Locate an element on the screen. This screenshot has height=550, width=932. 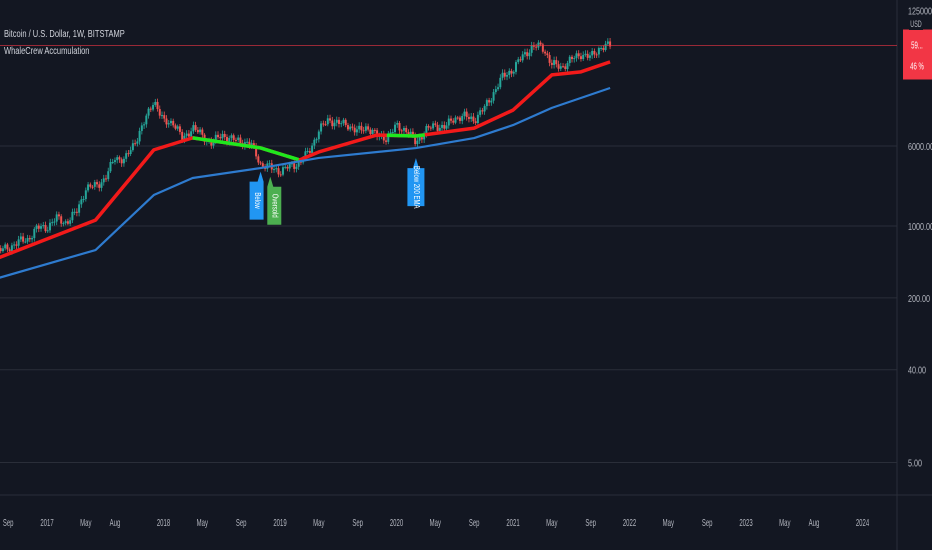
time-tick-label: 2023 is located at coordinates (746, 523).